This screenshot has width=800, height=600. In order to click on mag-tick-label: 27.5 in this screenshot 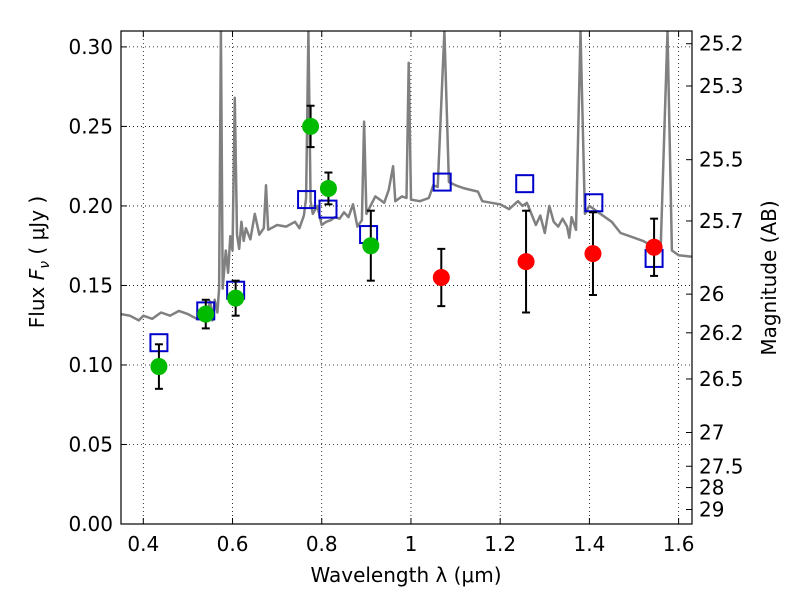, I will do `click(721, 466)`.